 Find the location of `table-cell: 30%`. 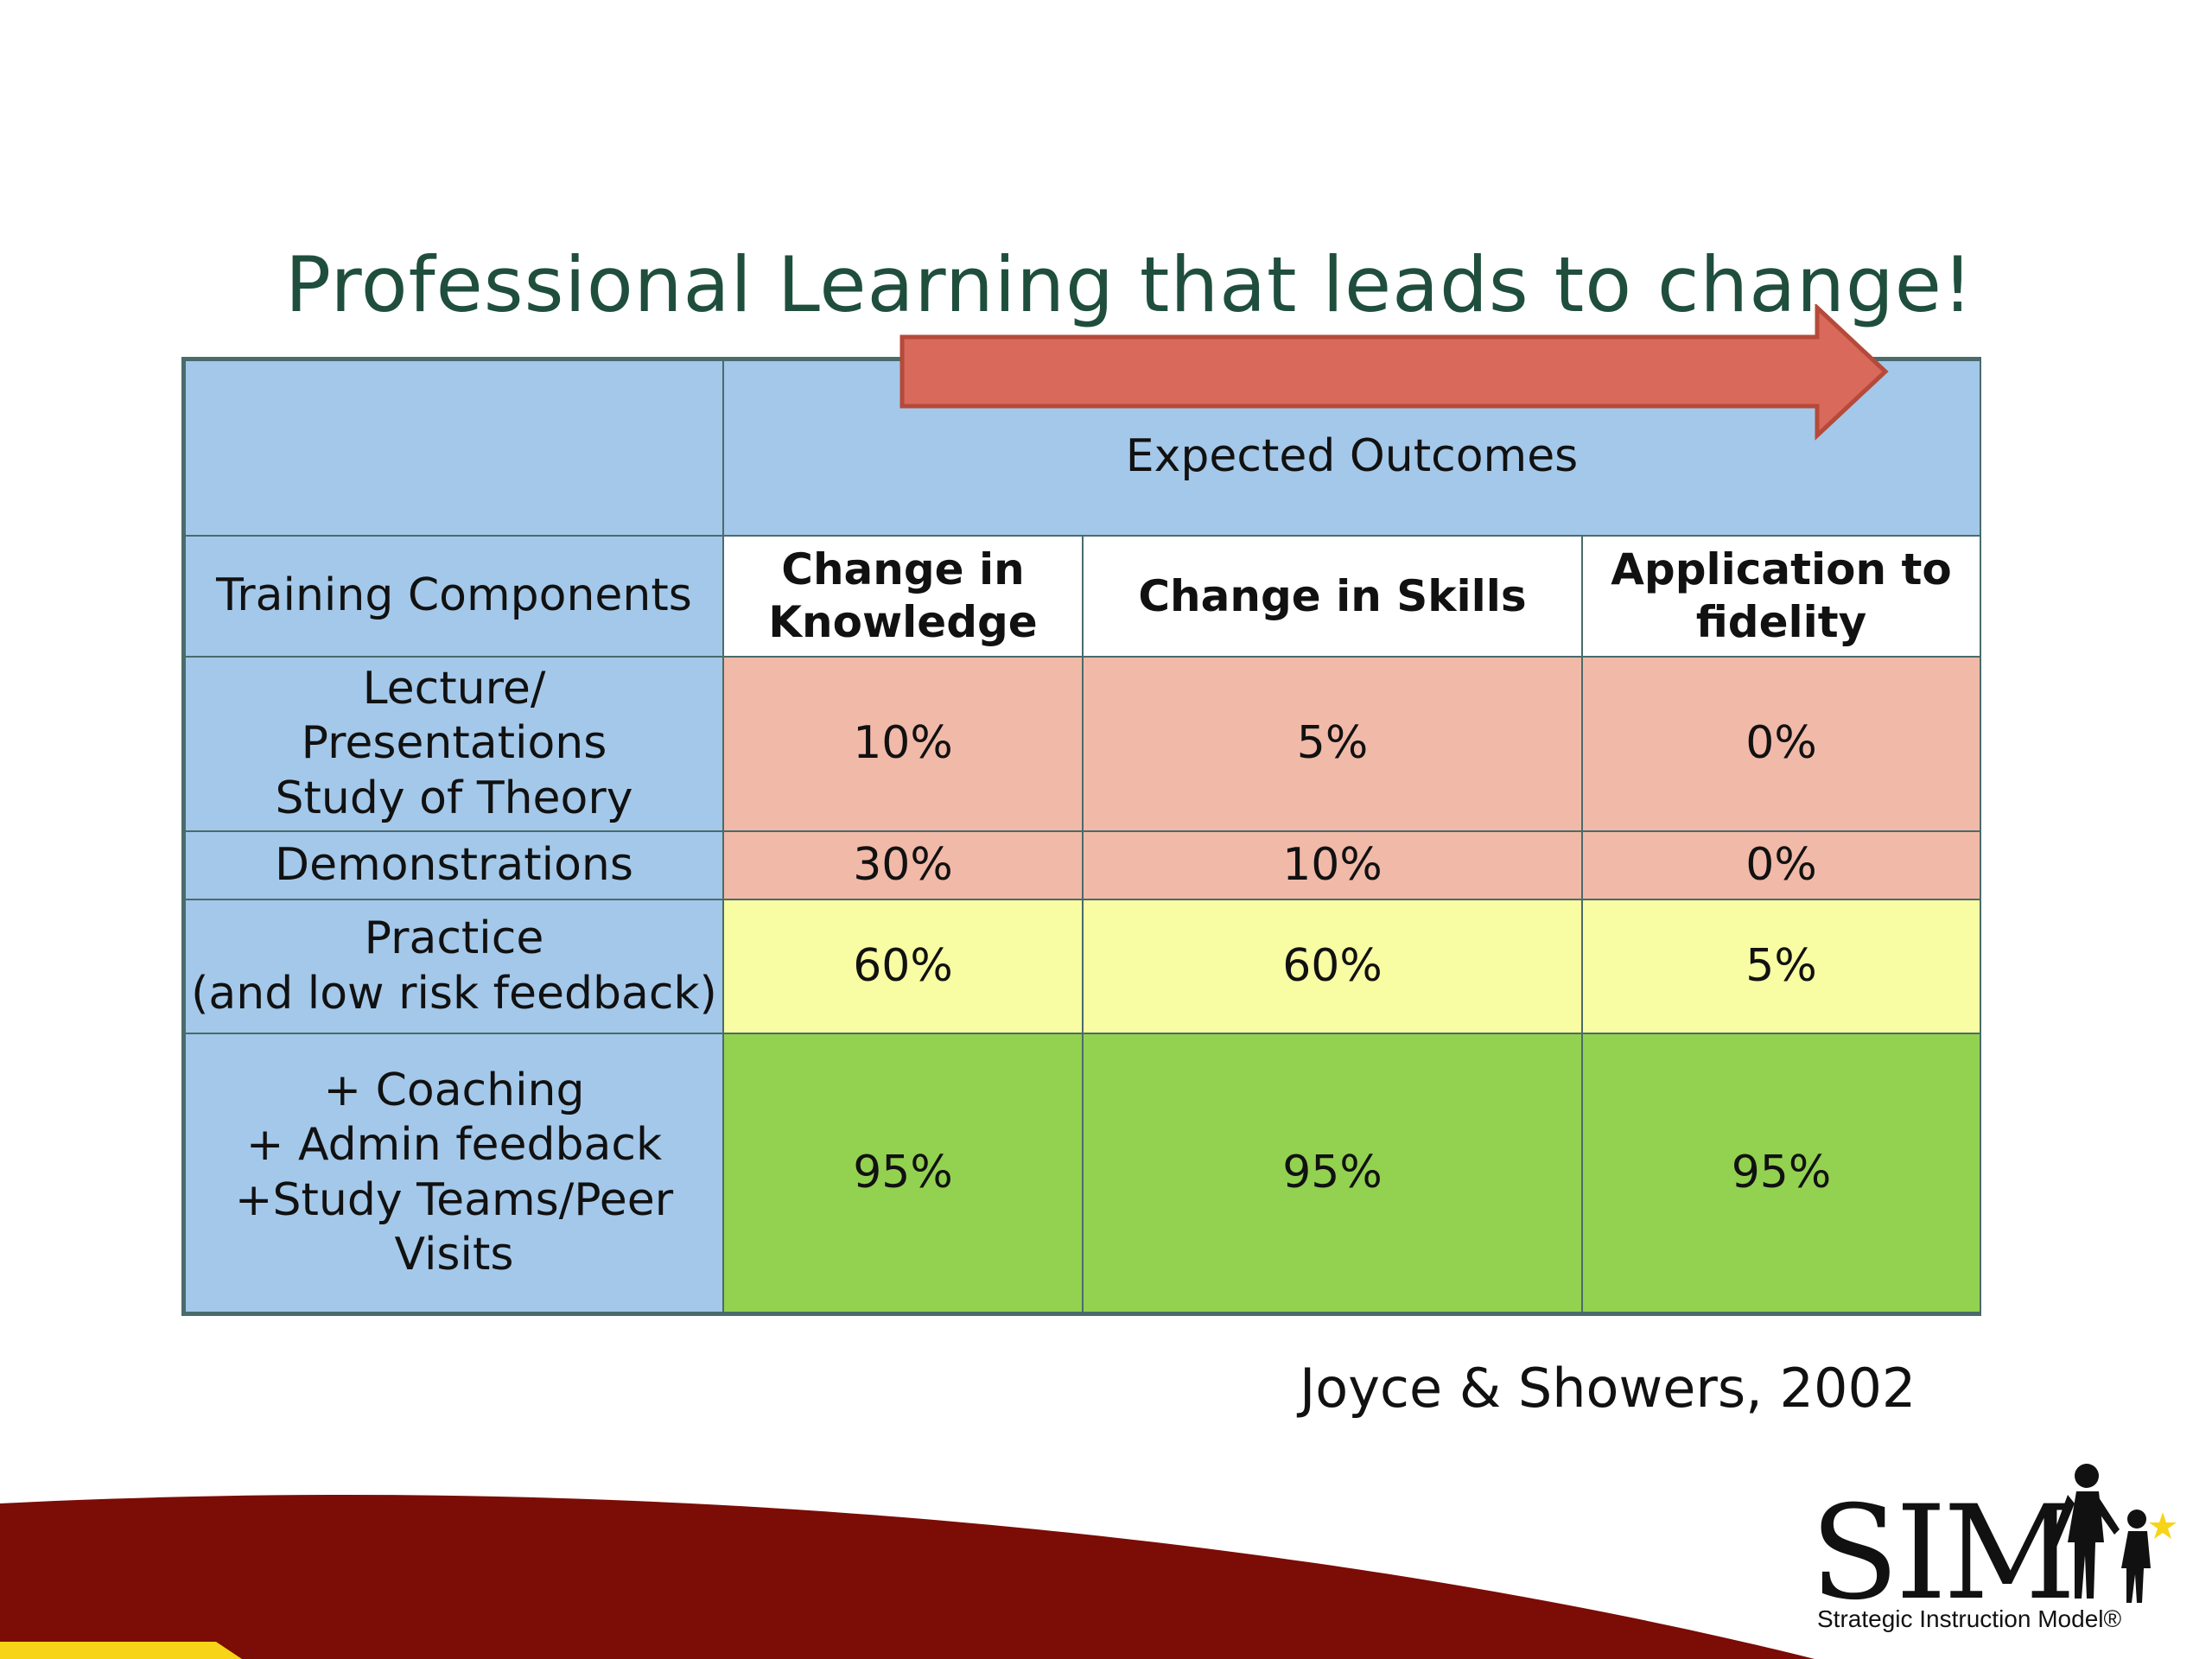

table-cell: 30% is located at coordinates (903, 865).